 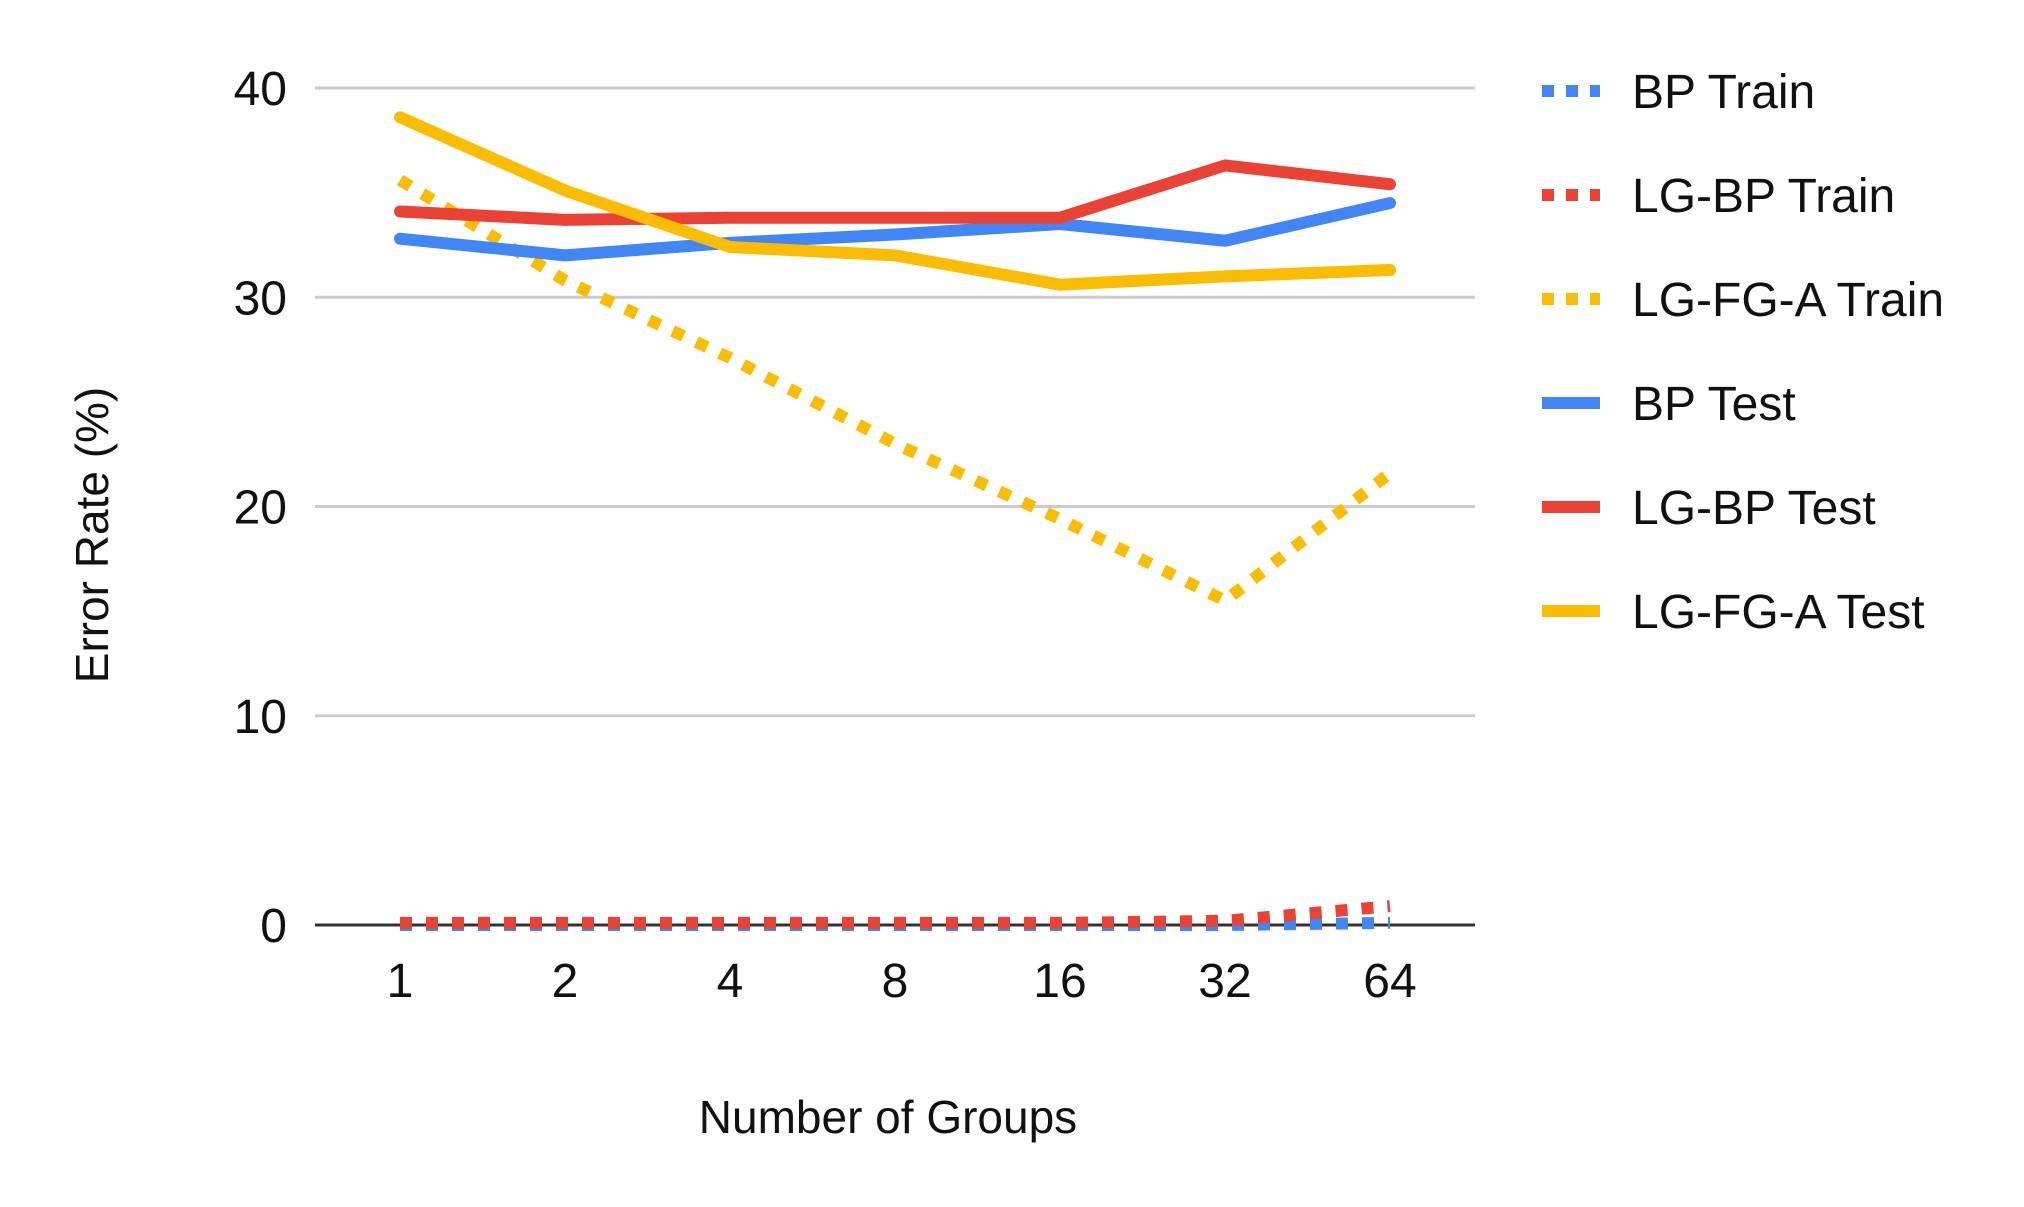 I want to click on legend-label: LG-FG-A Test, so click(x=1778, y=612).